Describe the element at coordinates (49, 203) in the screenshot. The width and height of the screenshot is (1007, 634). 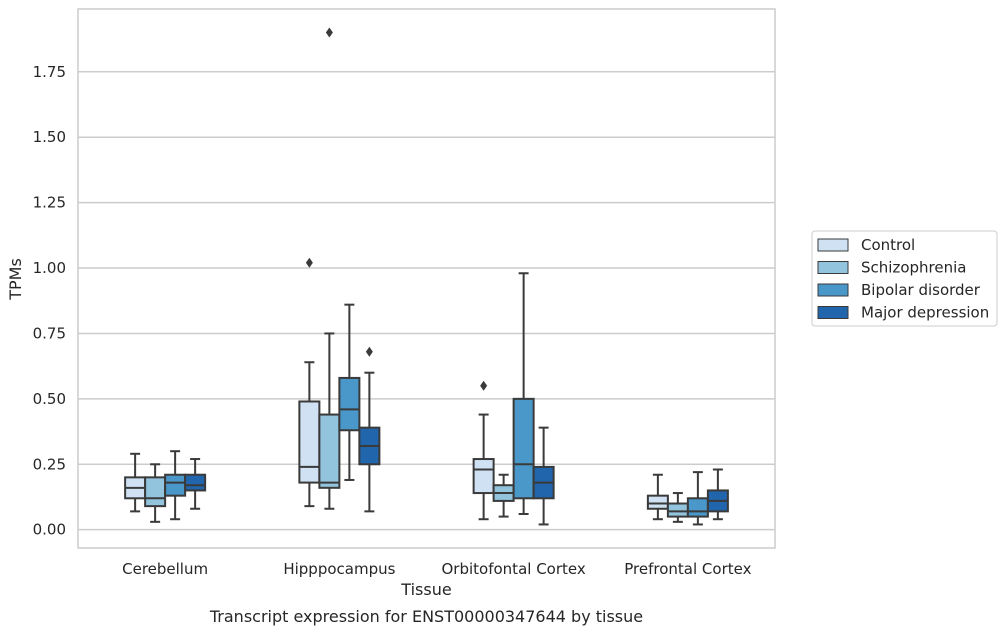
I see `y-tick-label: 1.25` at that location.